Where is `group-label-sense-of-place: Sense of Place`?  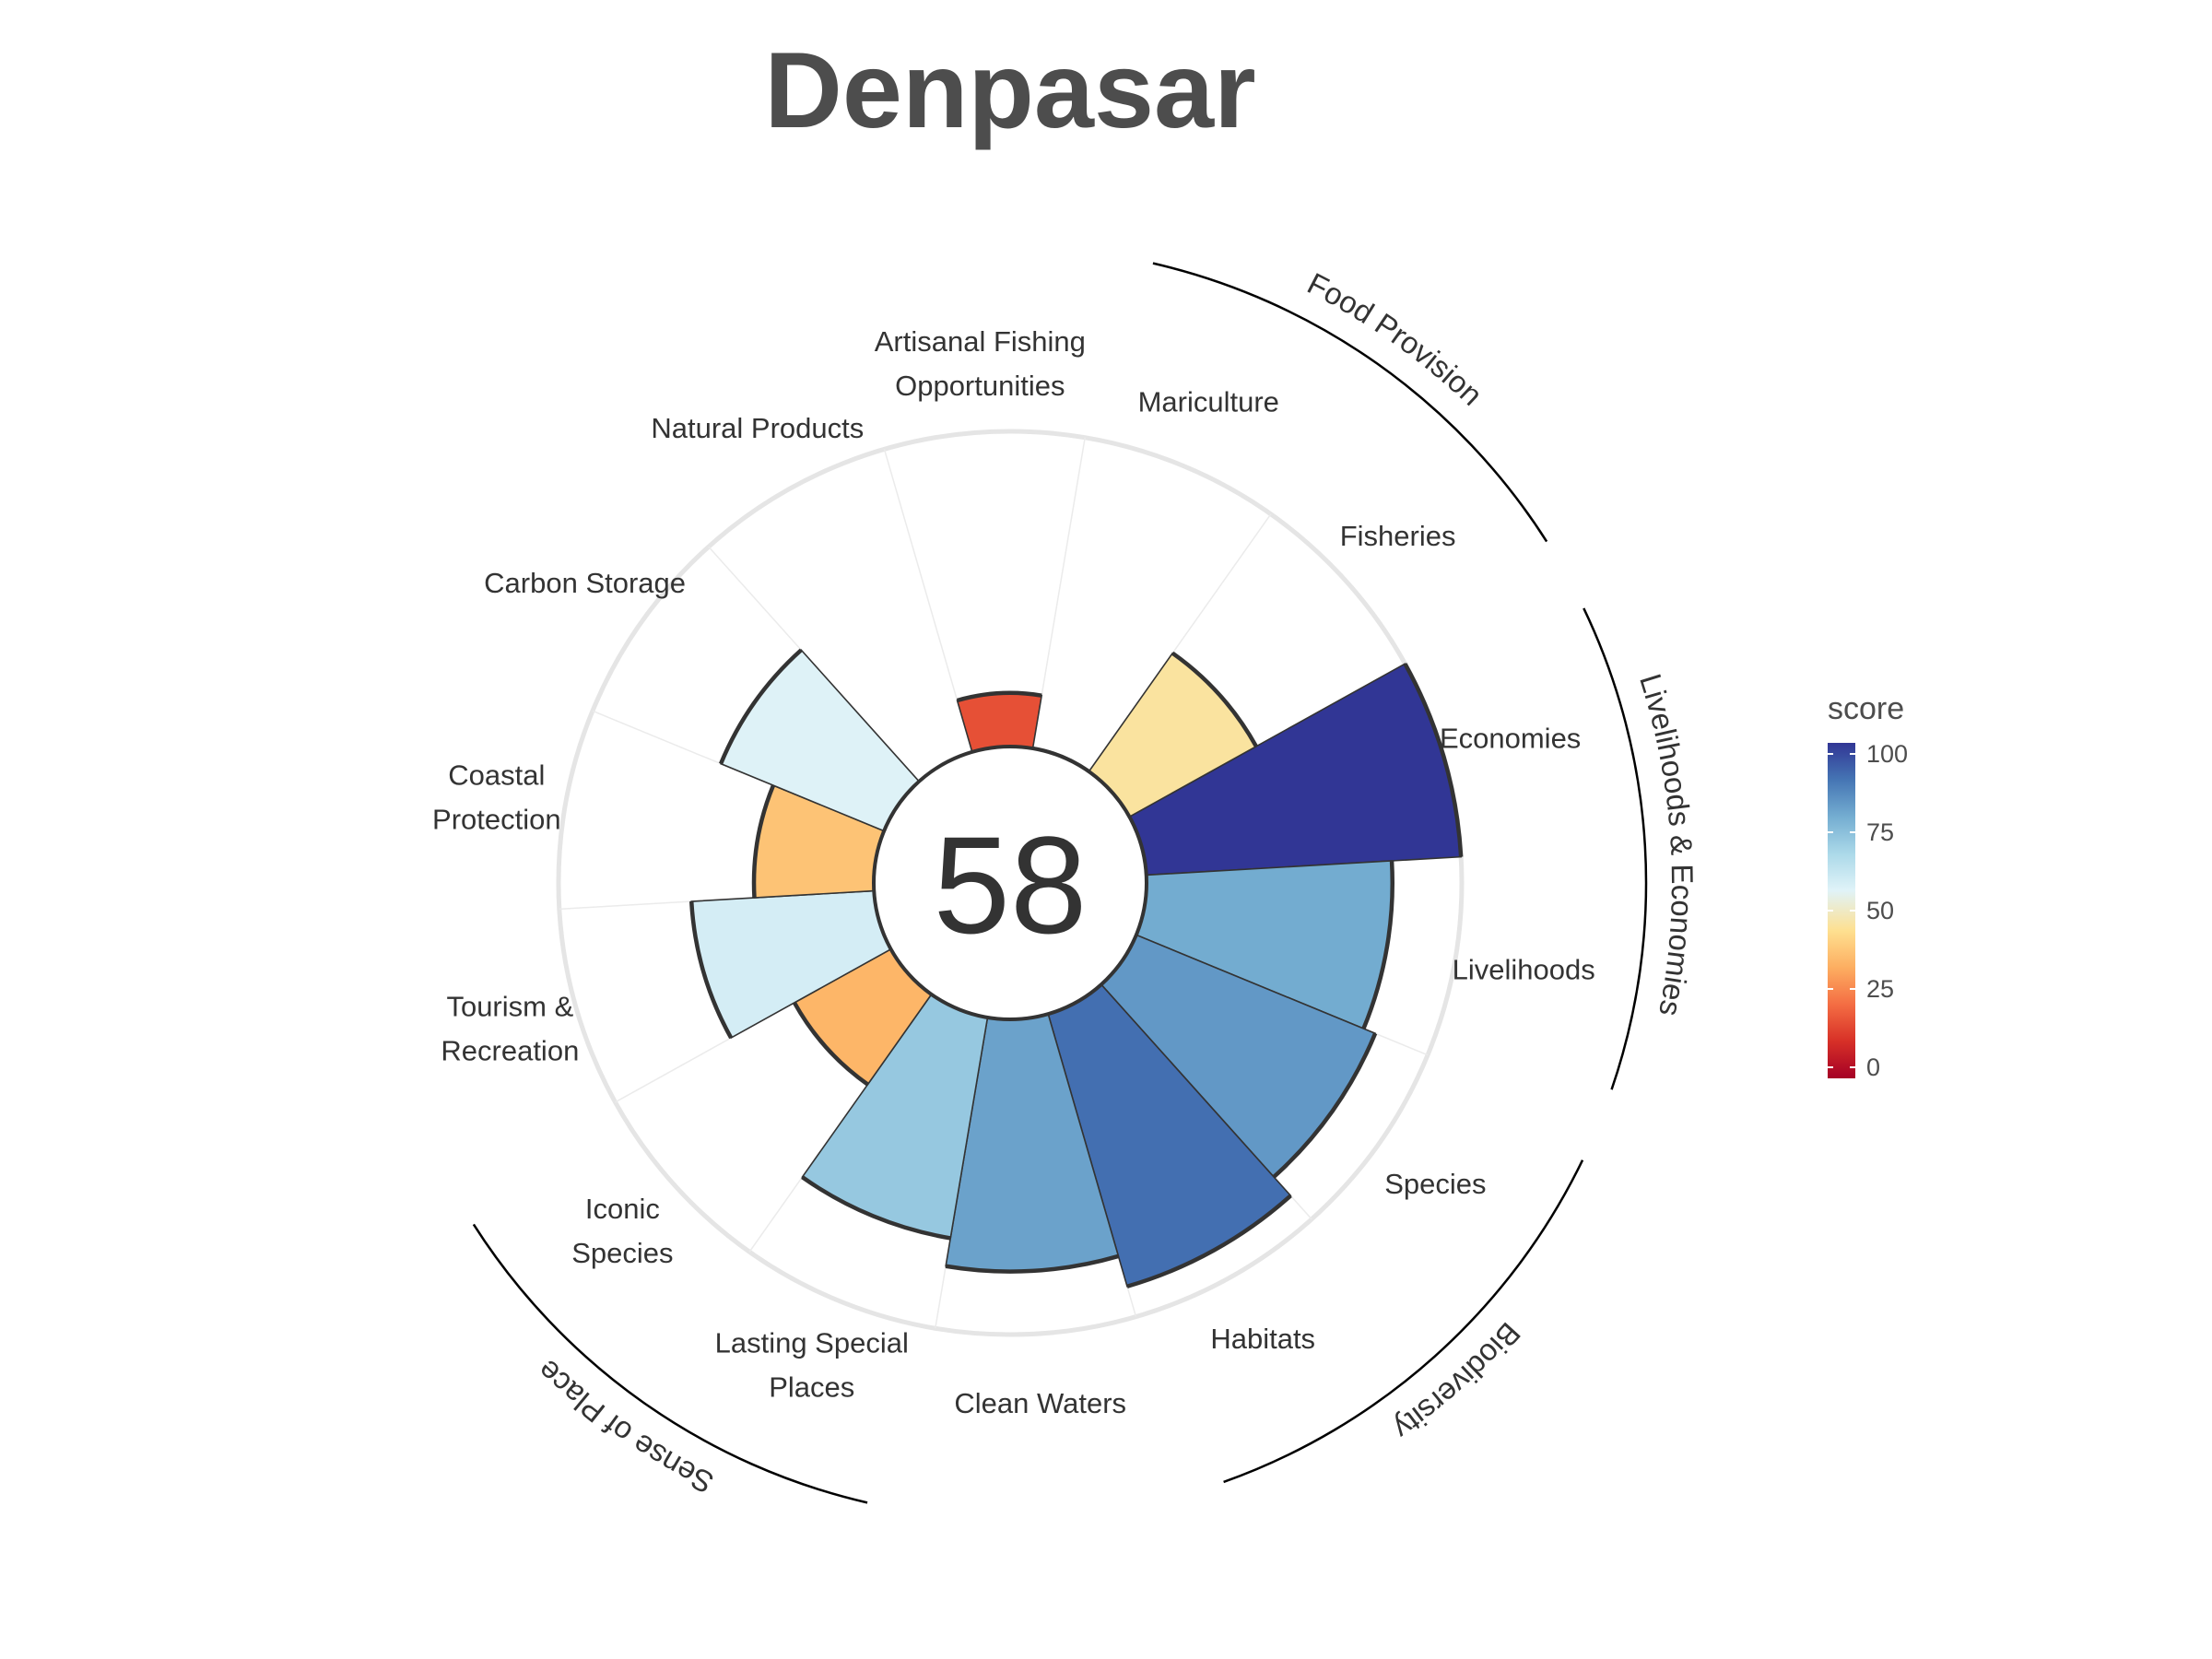
group-label-sense-of-place: Sense of Place is located at coordinates (625, 1426).